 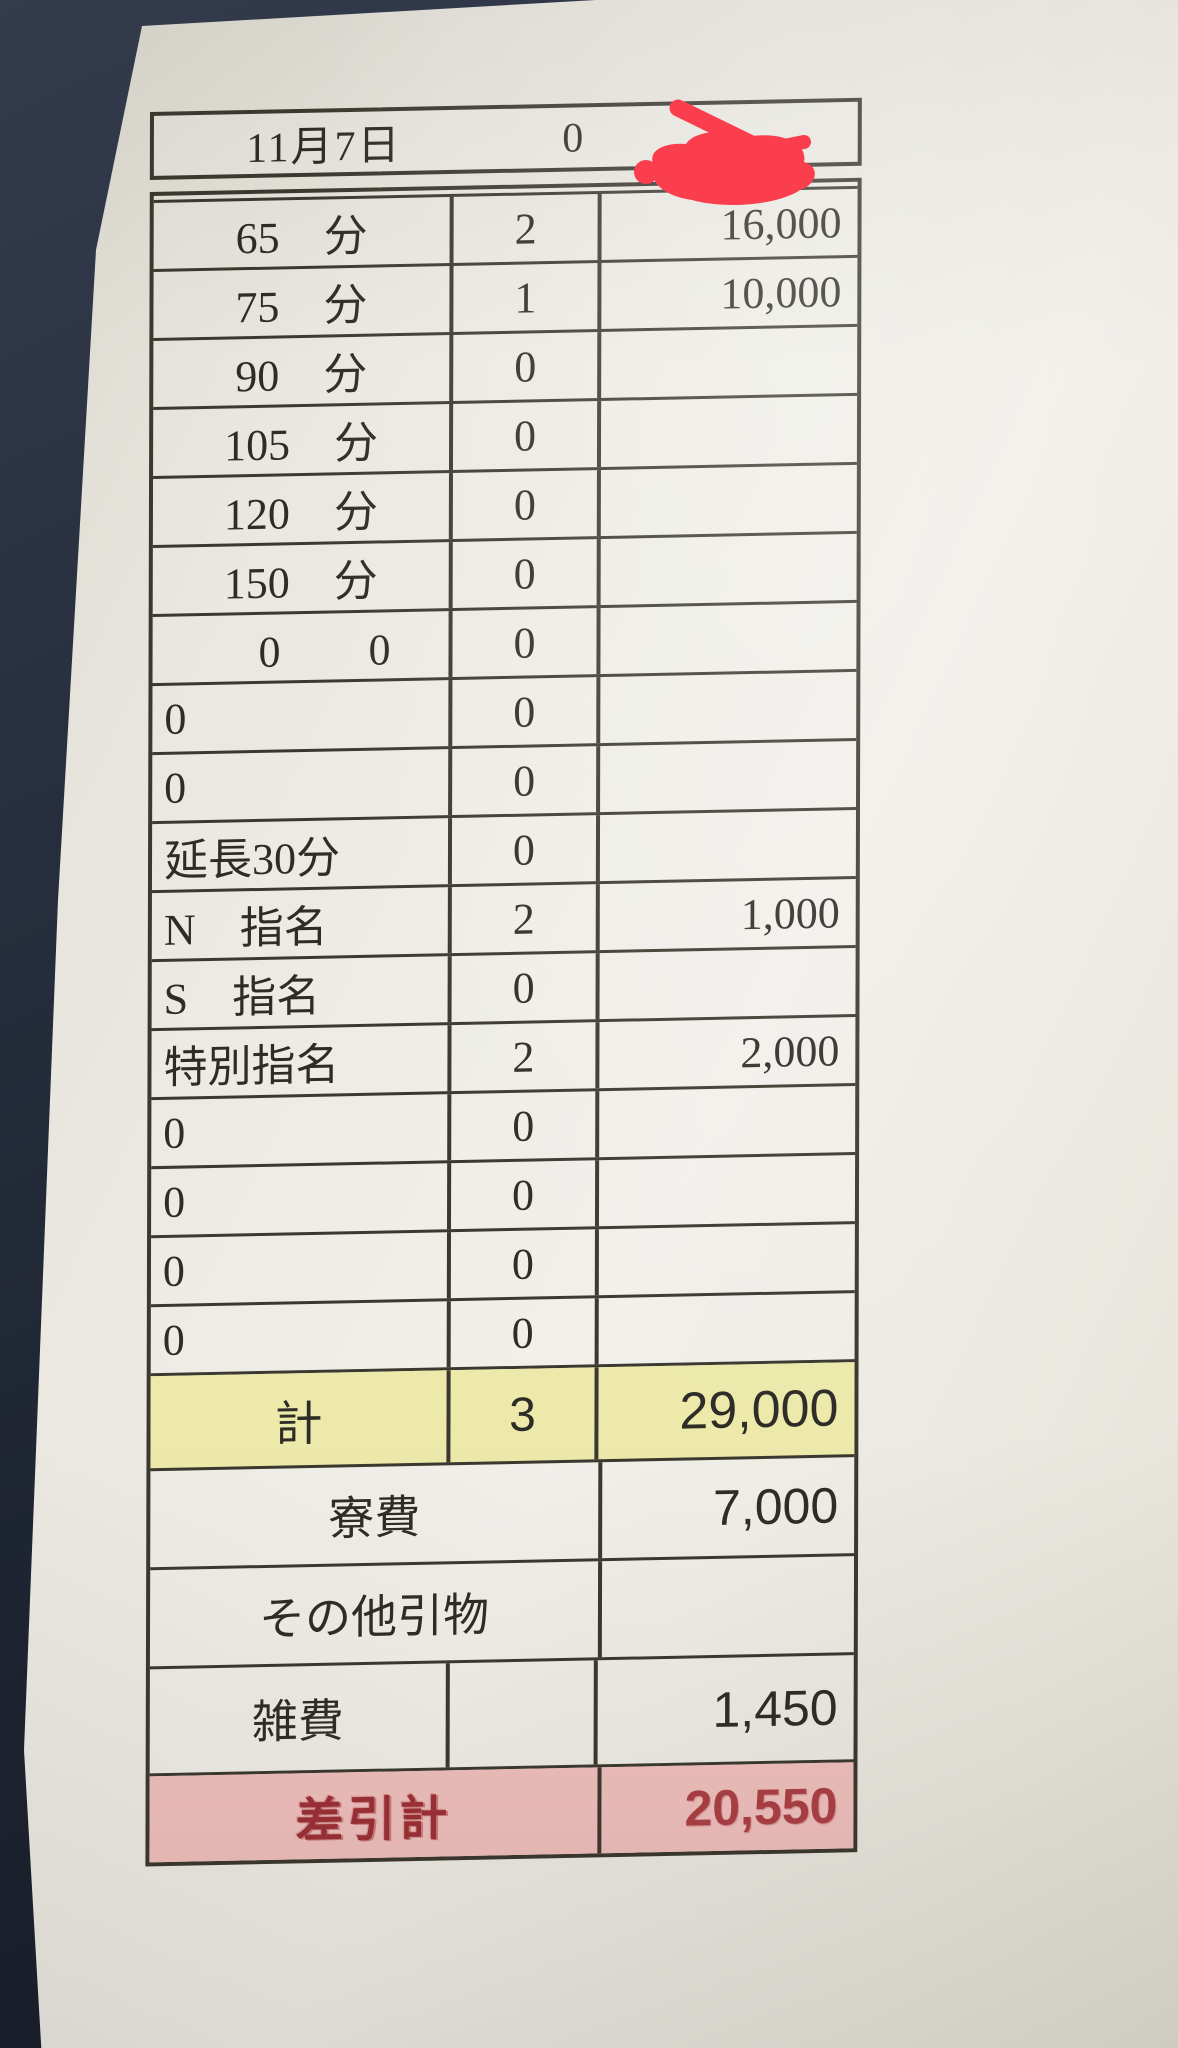 What do you see at coordinates (761, 1807) in the screenshot?
I see `net-total-amount: 20,550` at bounding box center [761, 1807].